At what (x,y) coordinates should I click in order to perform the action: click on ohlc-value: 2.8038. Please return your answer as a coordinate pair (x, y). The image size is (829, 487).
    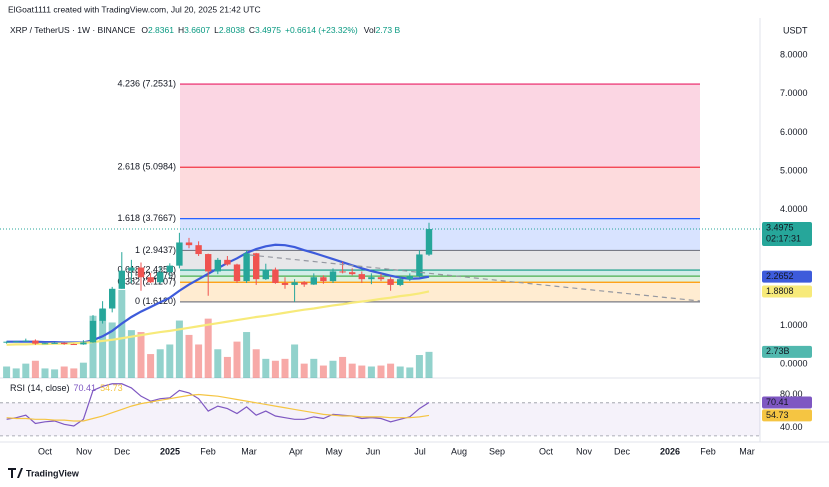
    Looking at the image, I should click on (232, 30).